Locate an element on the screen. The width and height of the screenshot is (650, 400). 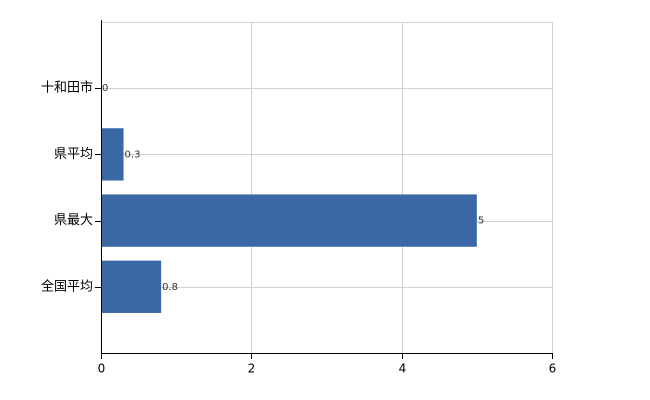
value-label: 5 is located at coordinates (481, 221).